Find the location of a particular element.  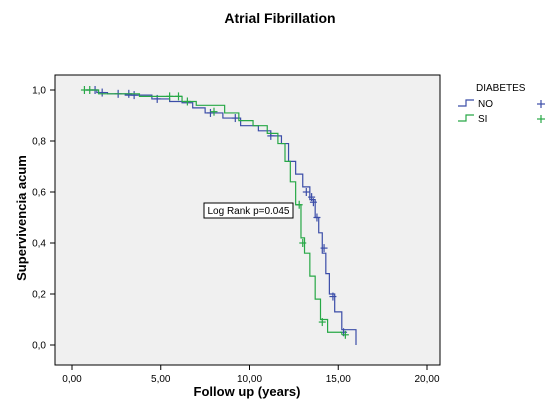

y-tick-label: 0,2 is located at coordinates (39, 295).